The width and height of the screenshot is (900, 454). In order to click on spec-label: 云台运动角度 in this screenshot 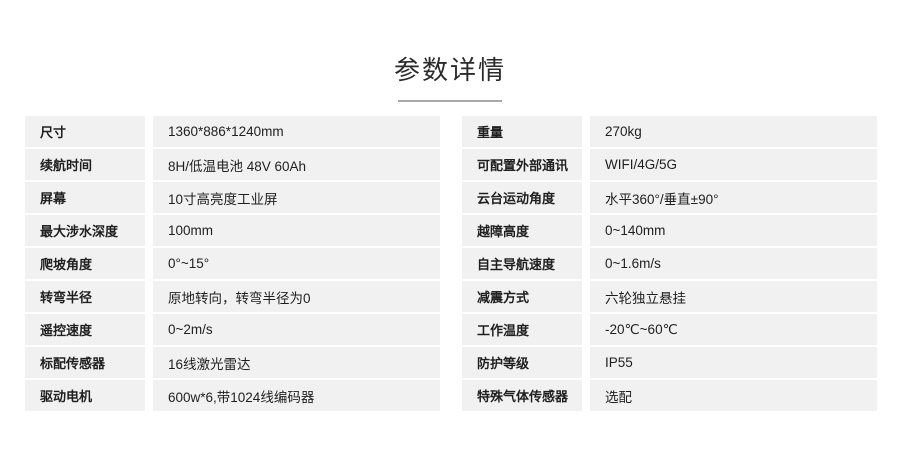, I will do `click(522, 197)`.